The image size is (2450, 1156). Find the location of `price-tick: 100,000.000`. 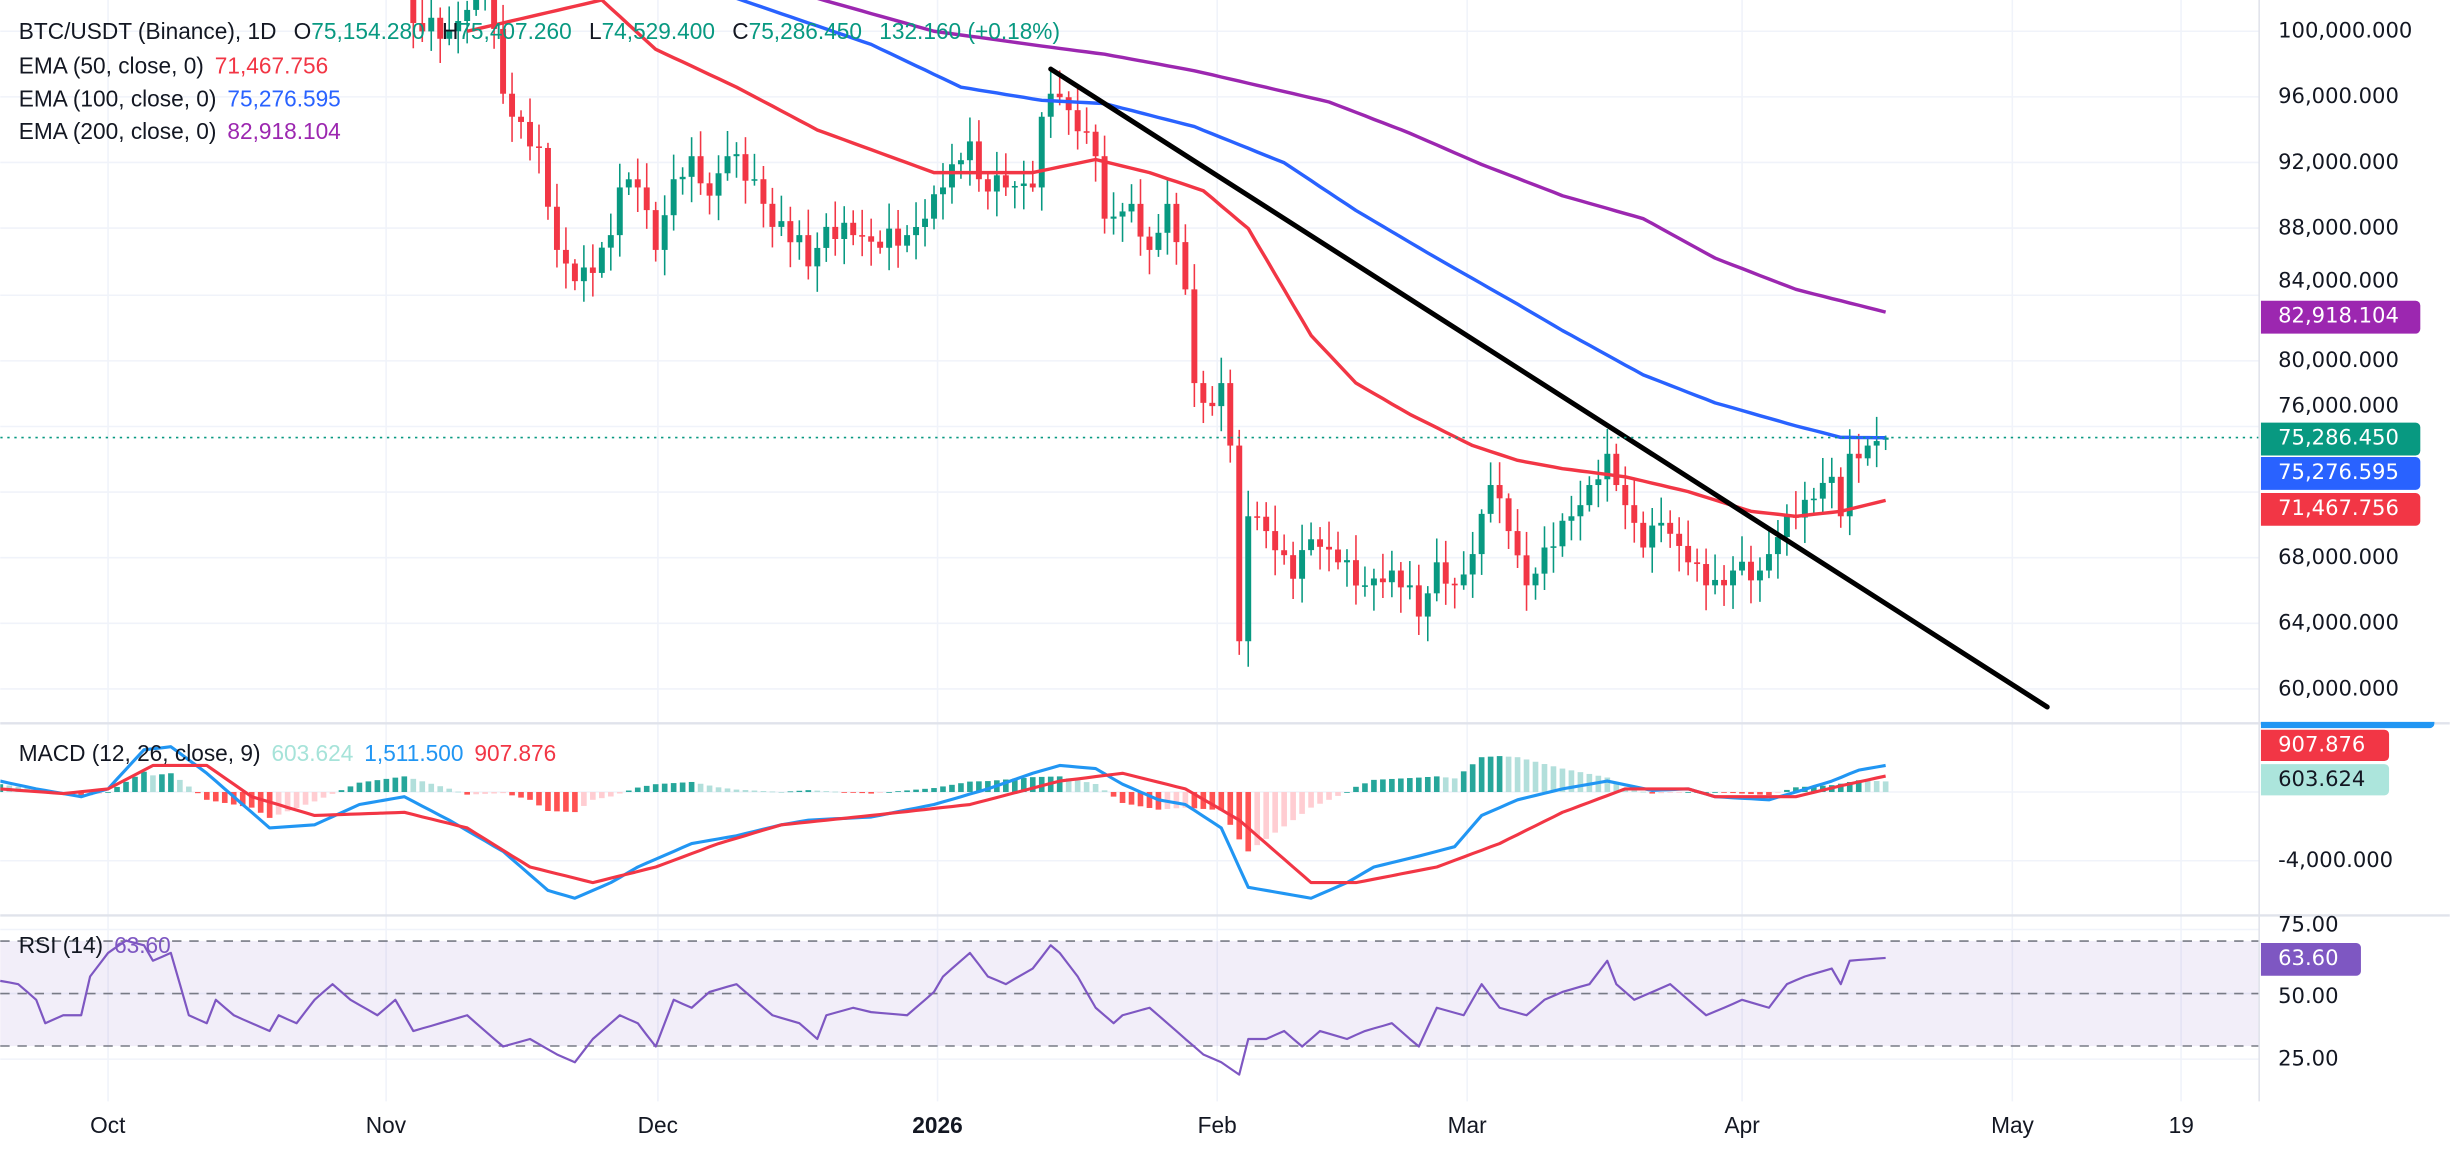

price-tick: 100,000.000 is located at coordinates (2345, 31).